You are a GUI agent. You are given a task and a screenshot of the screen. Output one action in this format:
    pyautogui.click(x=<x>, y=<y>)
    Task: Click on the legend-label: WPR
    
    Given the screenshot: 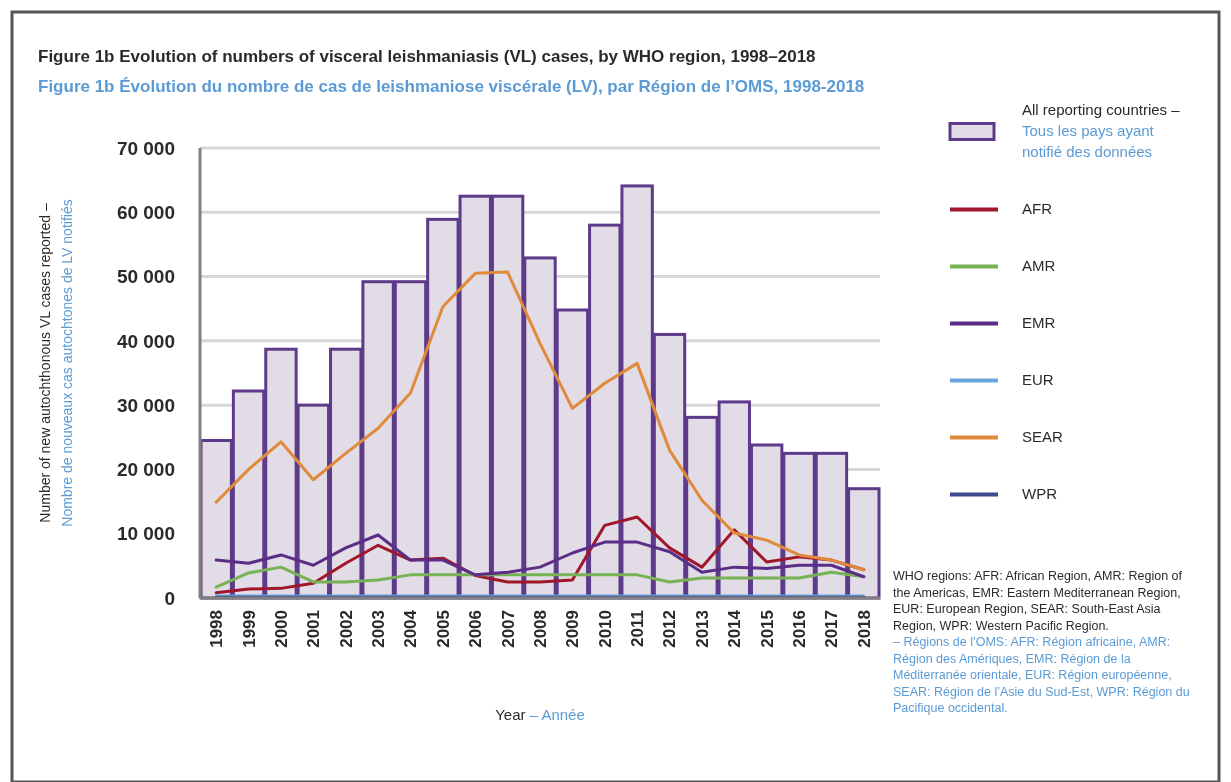 What is the action you would take?
    pyautogui.click(x=1040, y=493)
    